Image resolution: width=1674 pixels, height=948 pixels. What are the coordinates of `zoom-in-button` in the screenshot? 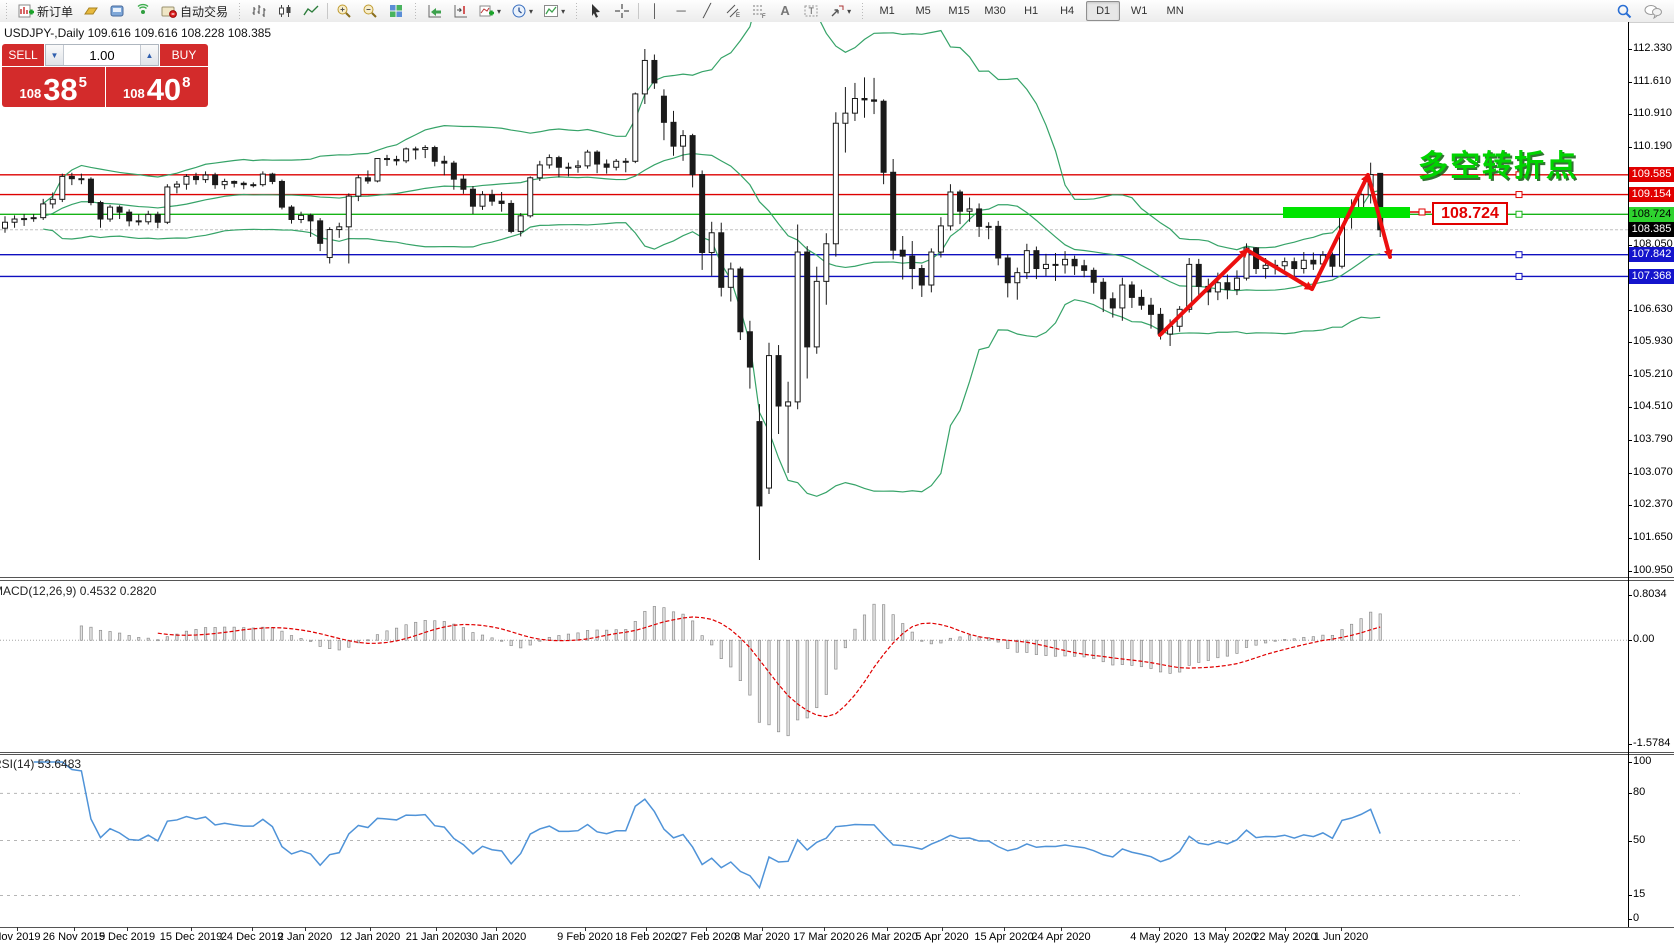 It's located at (344, 11).